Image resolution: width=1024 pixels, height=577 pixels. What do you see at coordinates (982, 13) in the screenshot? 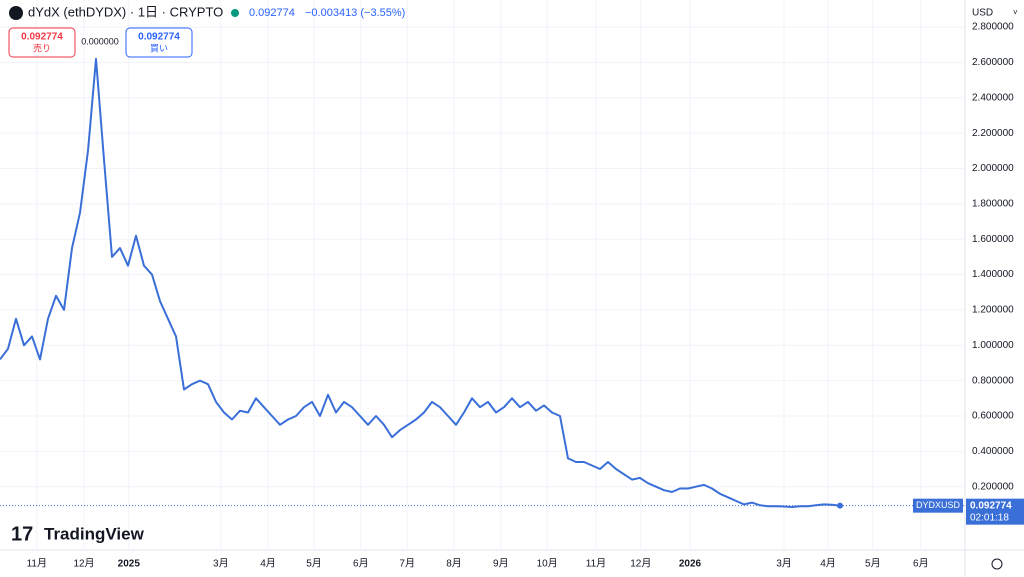
I see `currency: USD` at bounding box center [982, 13].